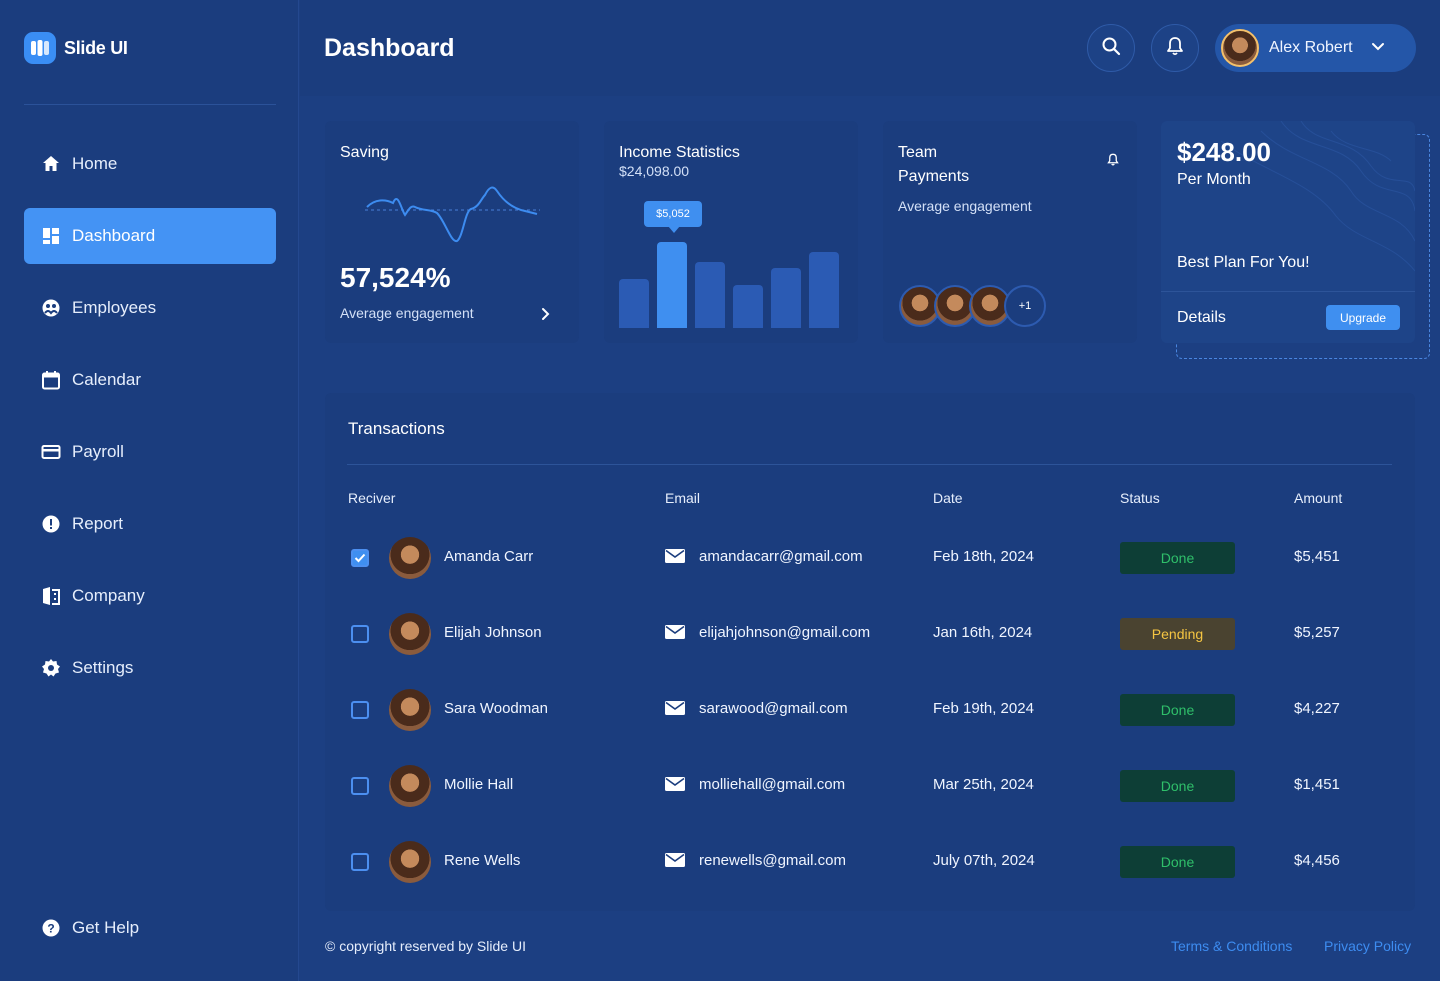  What do you see at coordinates (984, 860) in the screenshot?
I see `transaction-date: July 07th, 2024` at bounding box center [984, 860].